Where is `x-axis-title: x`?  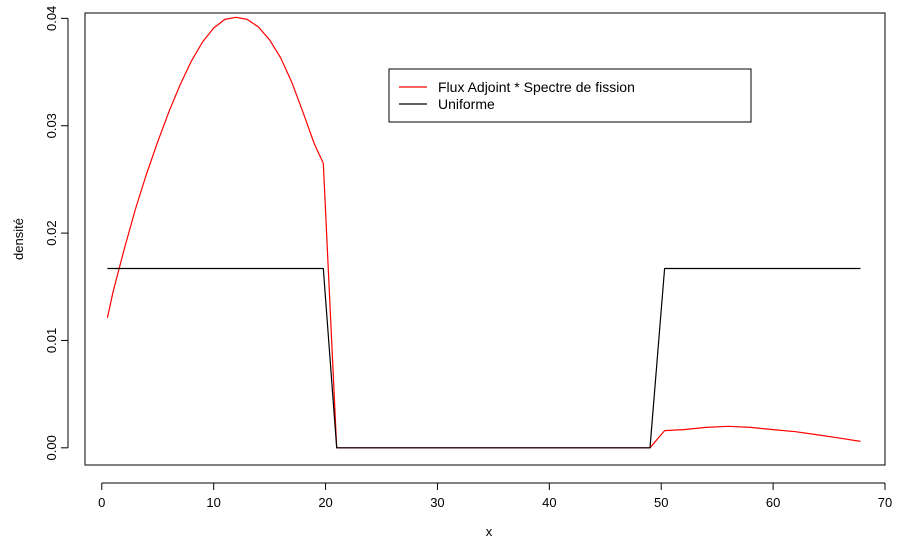 x-axis-title: x is located at coordinates (489, 531).